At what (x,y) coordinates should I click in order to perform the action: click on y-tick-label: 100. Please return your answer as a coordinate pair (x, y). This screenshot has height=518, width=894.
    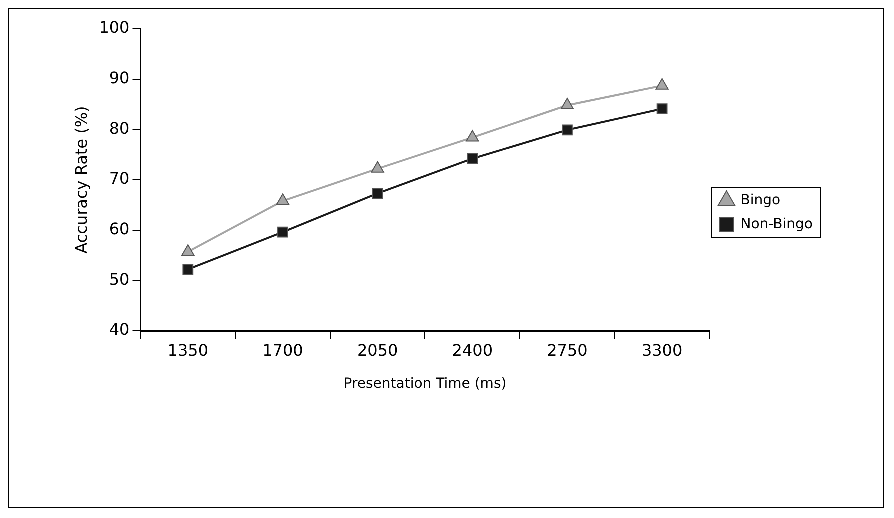
    Looking at the image, I should click on (114, 28).